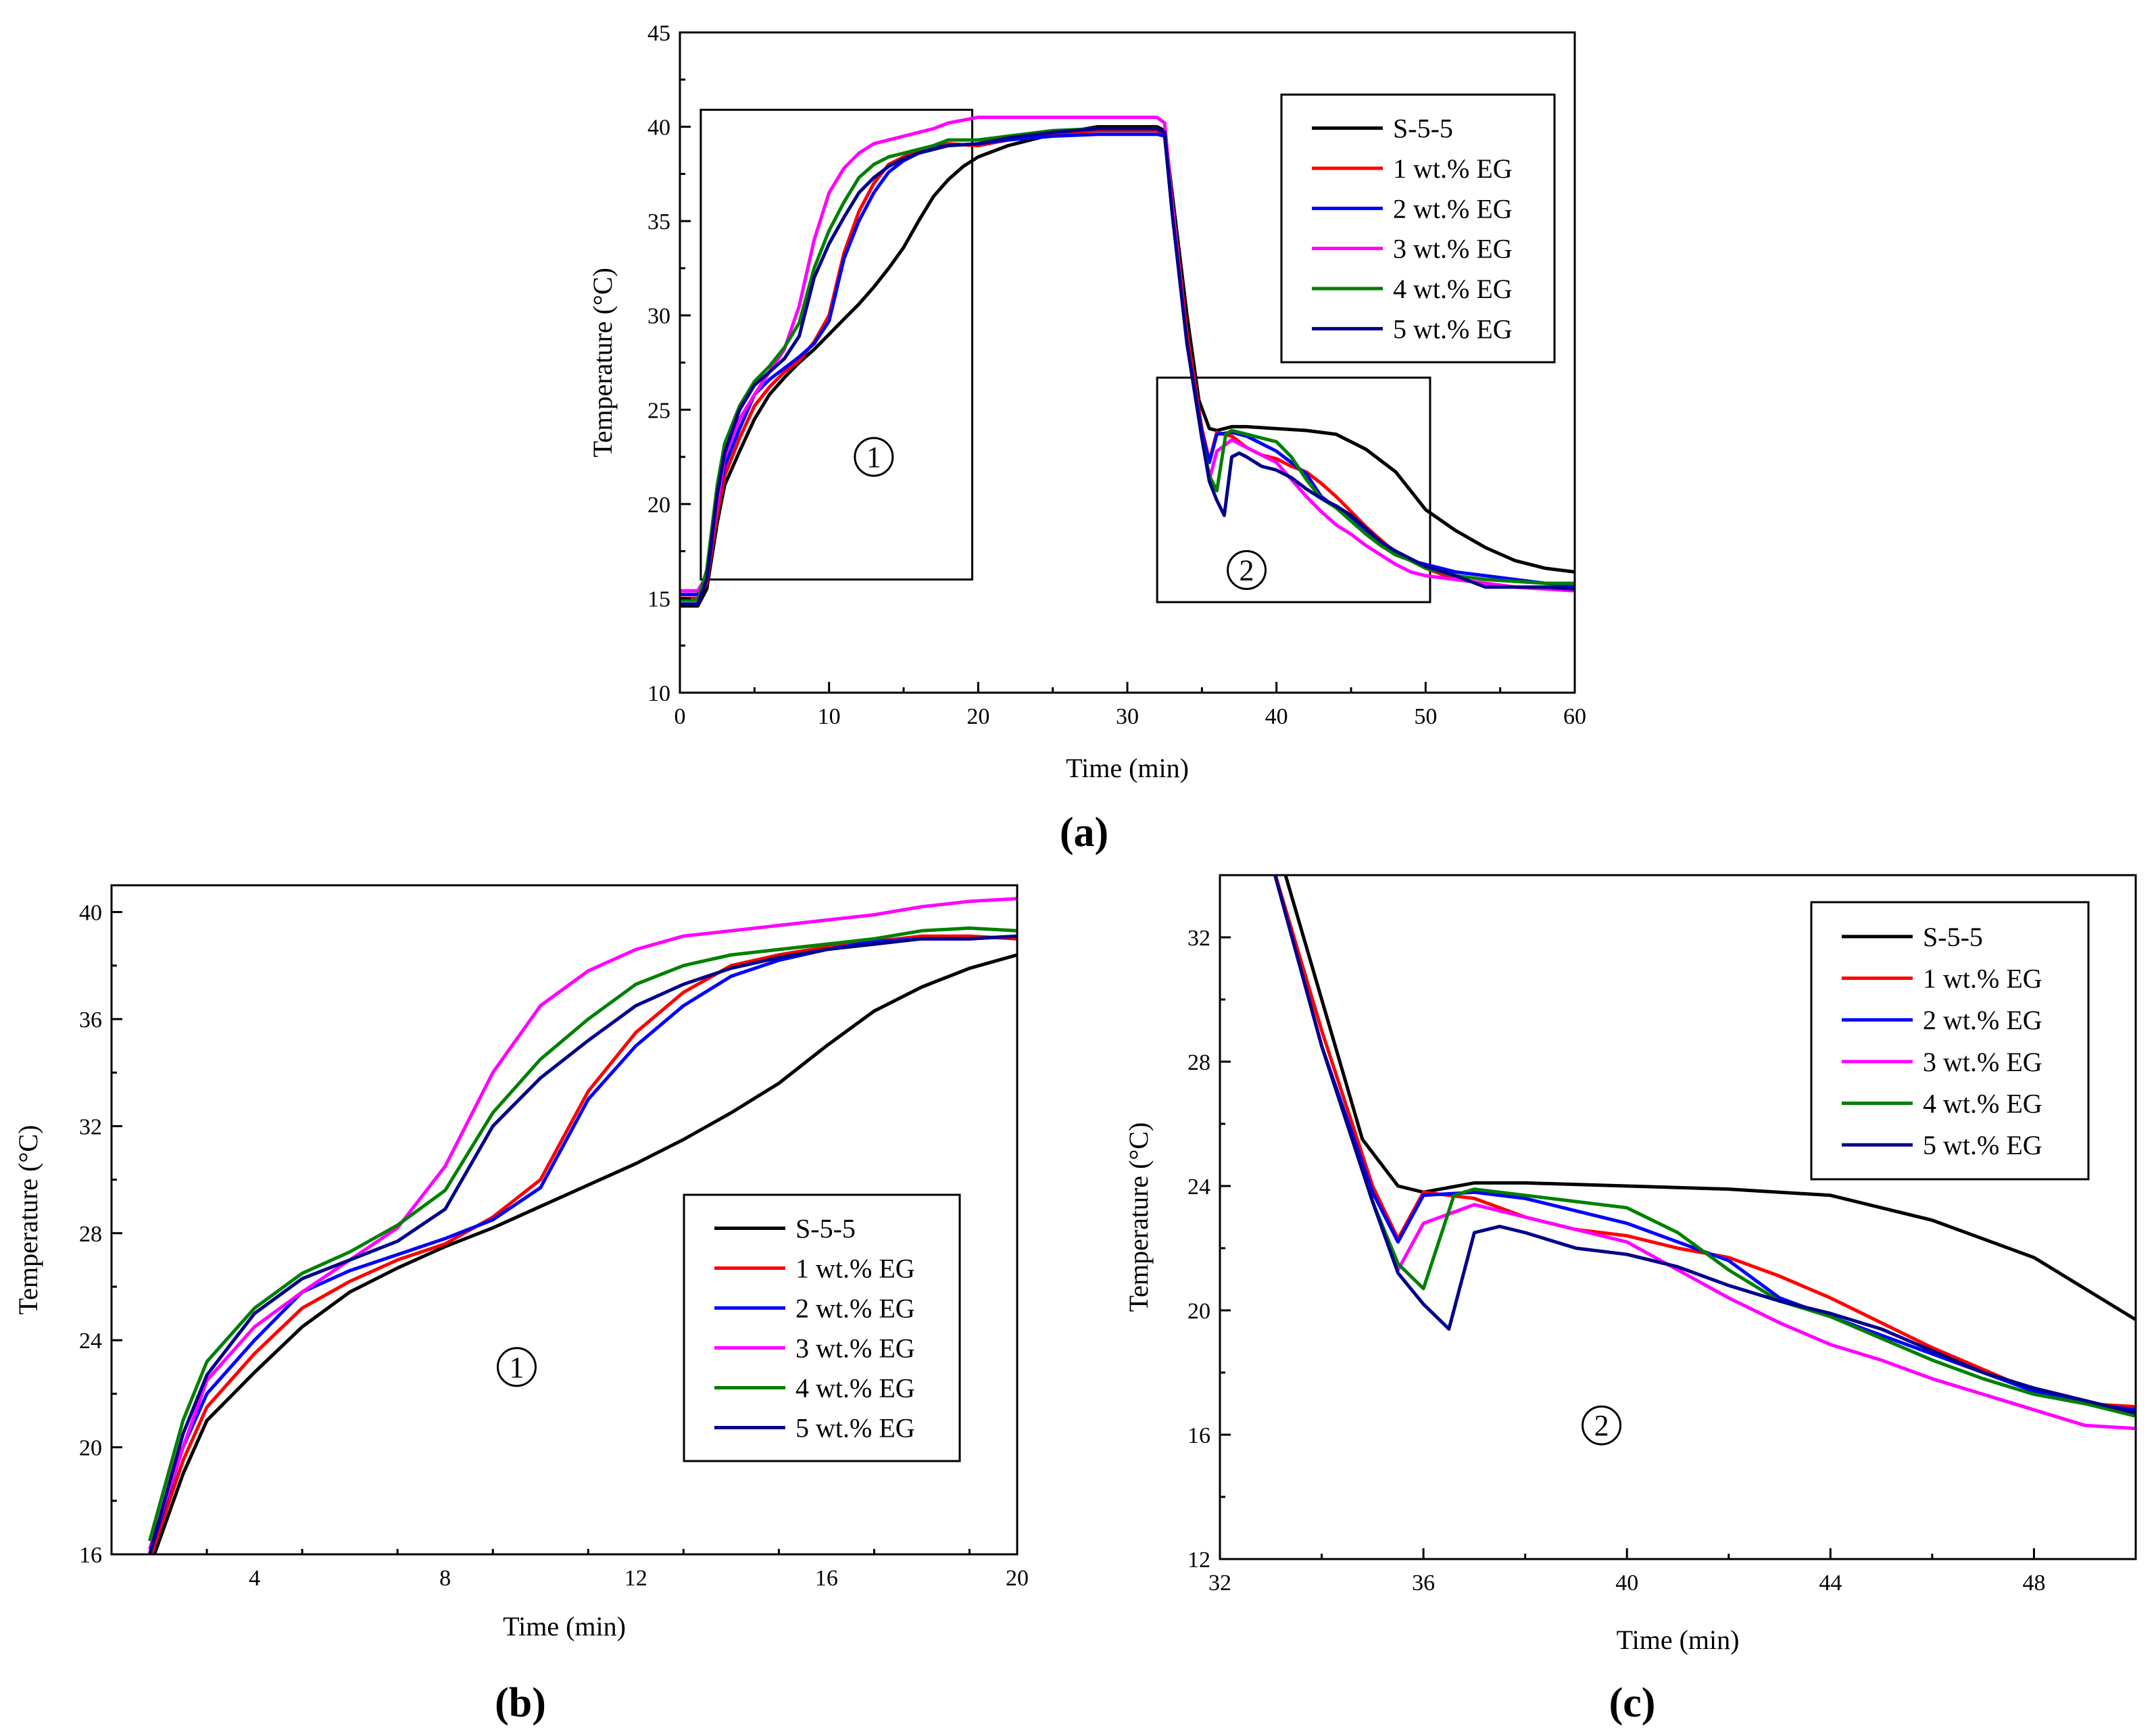  What do you see at coordinates (445, 1578) in the screenshot?
I see `x-tick-label: 8` at bounding box center [445, 1578].